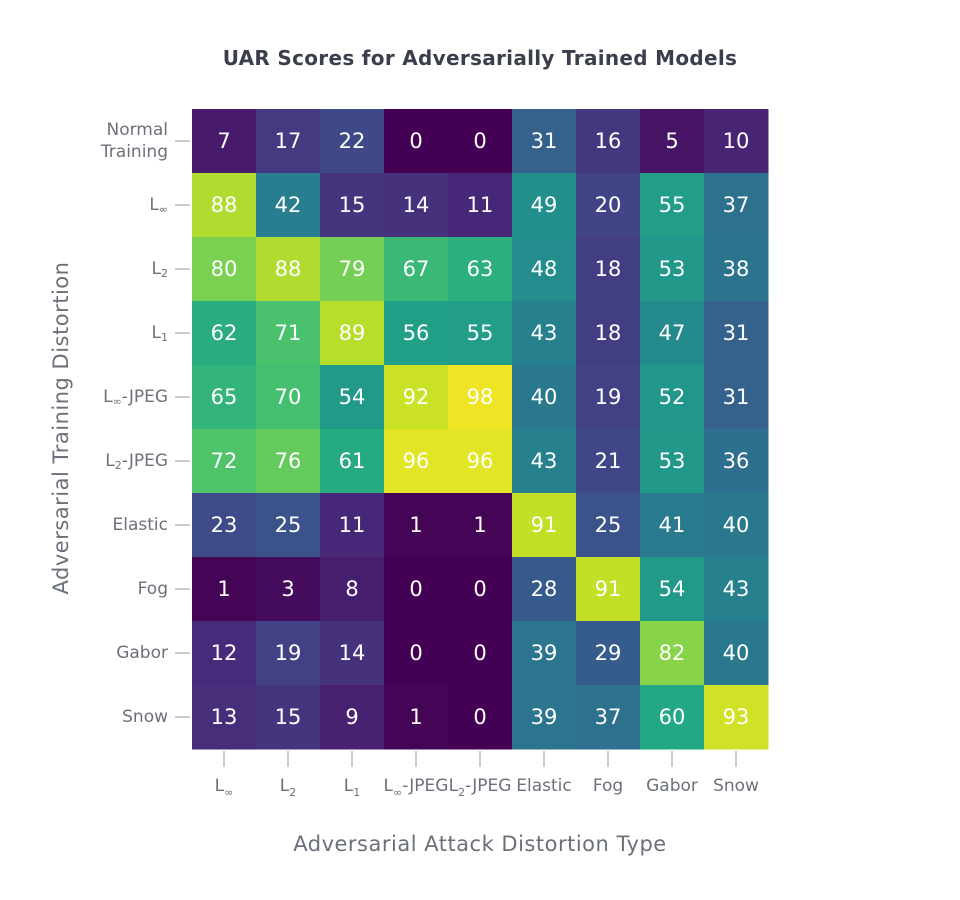  Describe the element at coordinates (672, 525) in the screenshot. I see `heatmap-cell-value: 41` at that location.